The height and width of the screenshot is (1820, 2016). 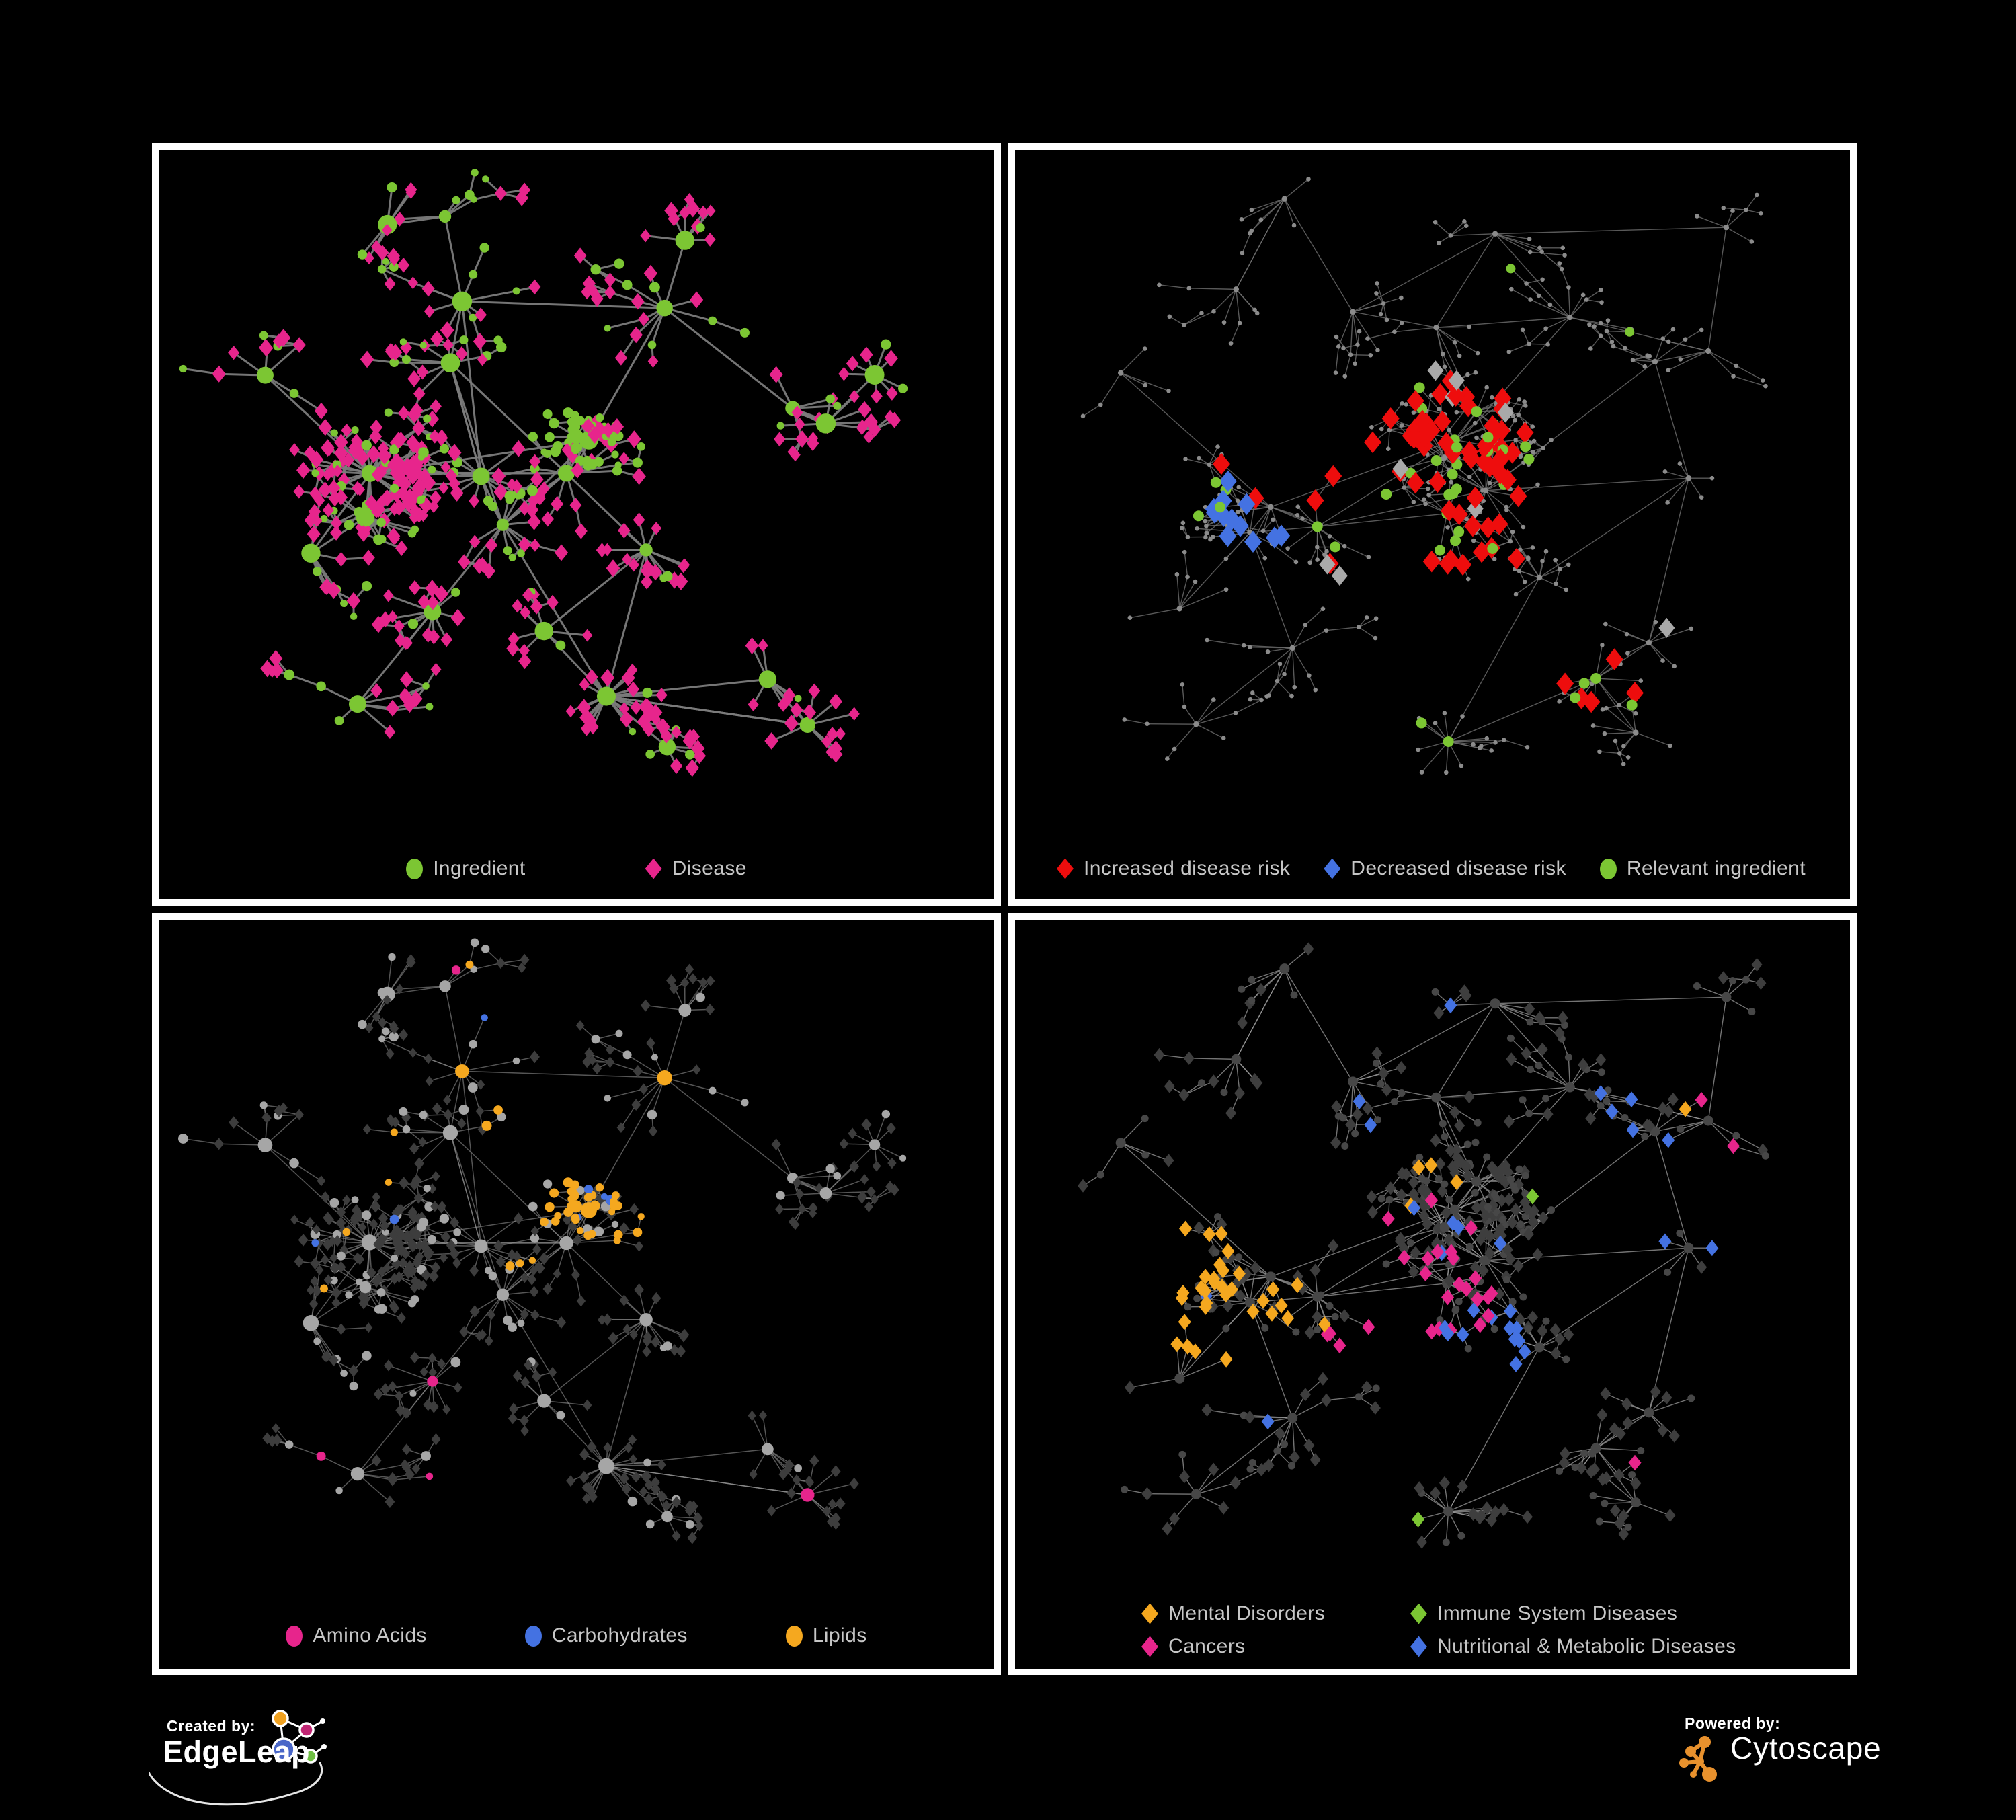 I want to click on legend-item: Disease, so click(x=696, y=868).